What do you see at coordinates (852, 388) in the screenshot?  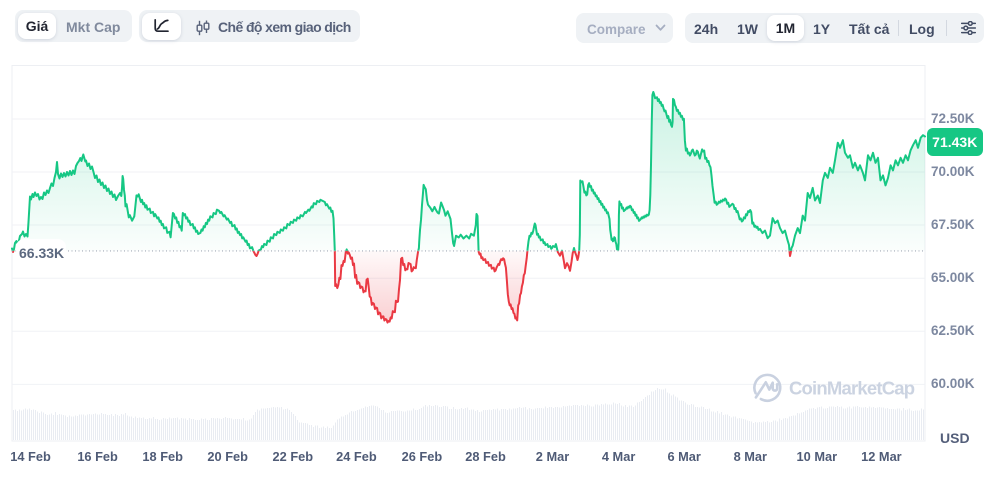 I see `svg-text: CoinMarketCap` at bounding box center [852, 388].